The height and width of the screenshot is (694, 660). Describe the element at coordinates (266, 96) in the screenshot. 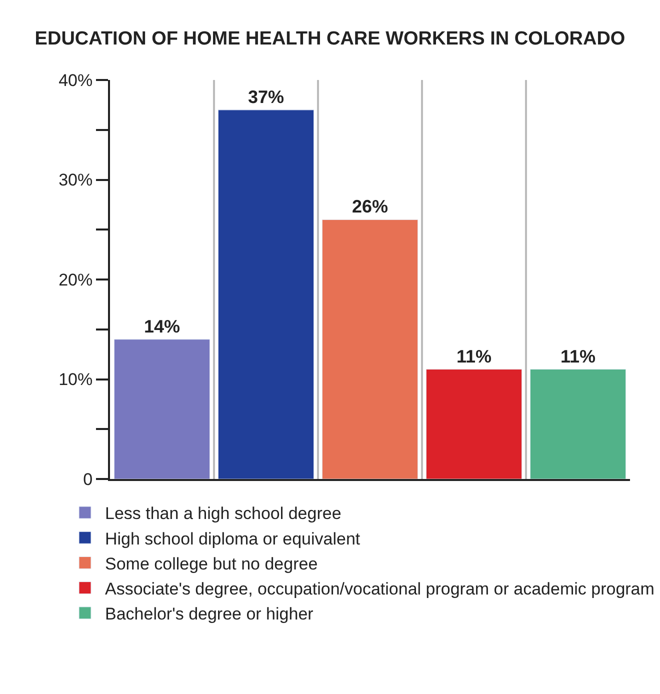

I see `data-label: 37%` at that location.